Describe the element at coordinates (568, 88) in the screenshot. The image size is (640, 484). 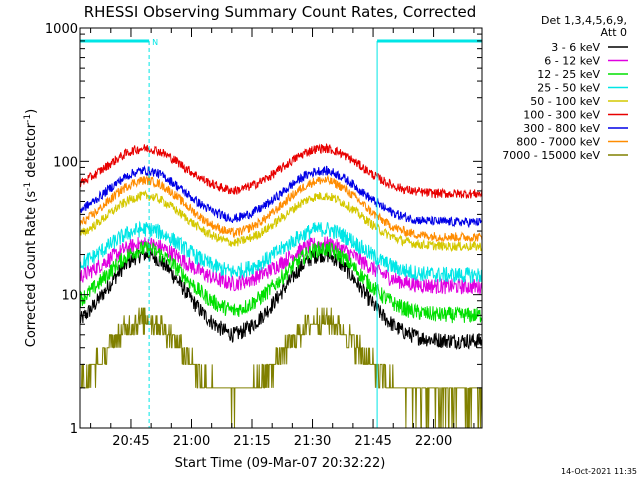
I see `legend-label: 25 - 50 keV` at that location.